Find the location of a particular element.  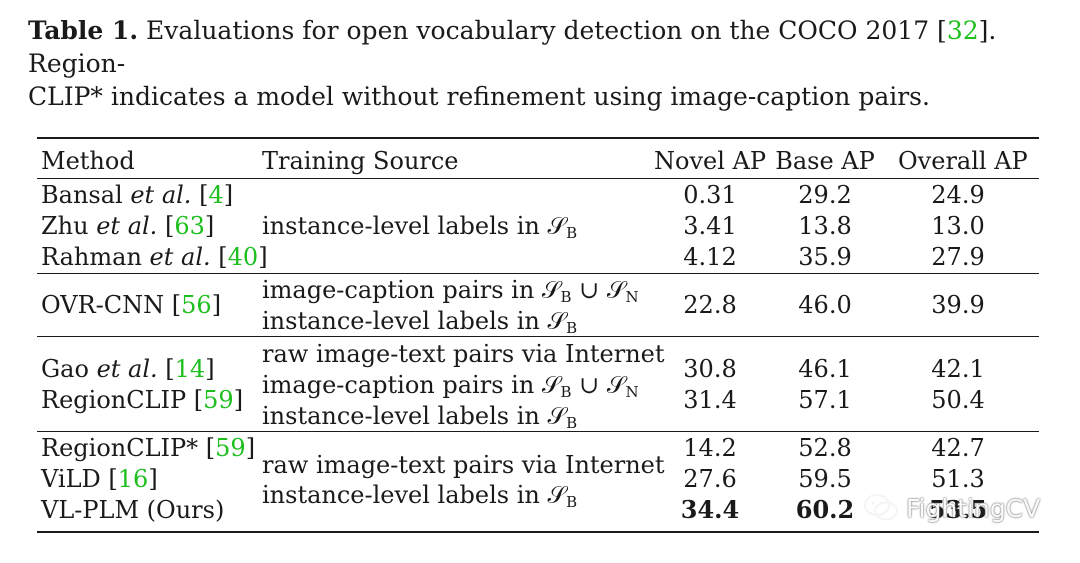

table-row-method: ViLD [16] is located at coordinates (99, 479).